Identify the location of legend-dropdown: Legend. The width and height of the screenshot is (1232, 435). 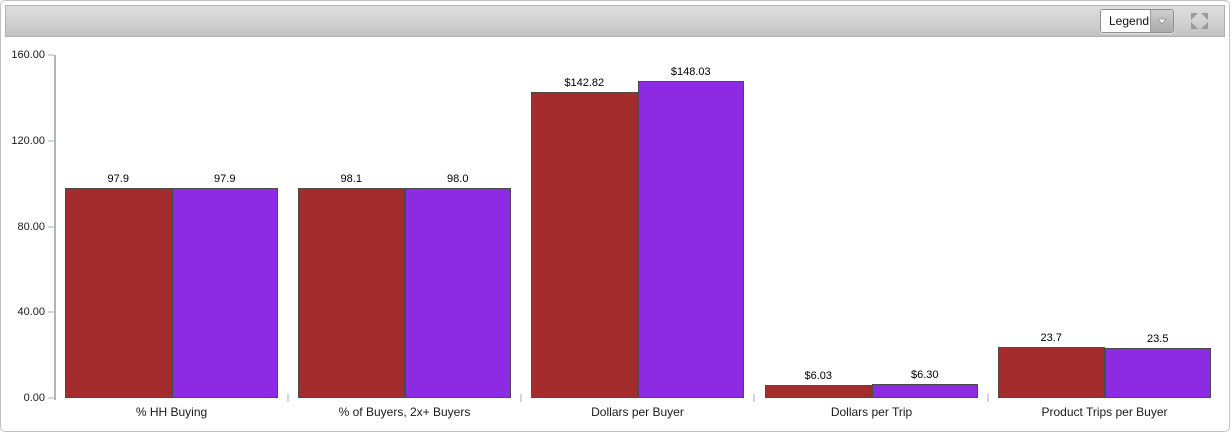
(1137, 21).